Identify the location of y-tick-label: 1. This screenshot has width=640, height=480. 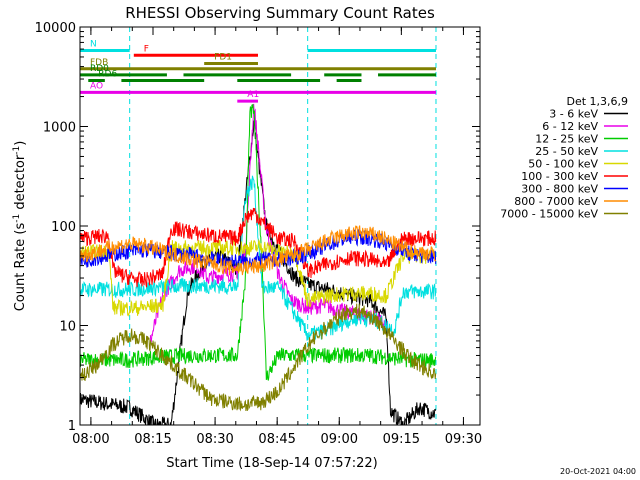
(72, 426).